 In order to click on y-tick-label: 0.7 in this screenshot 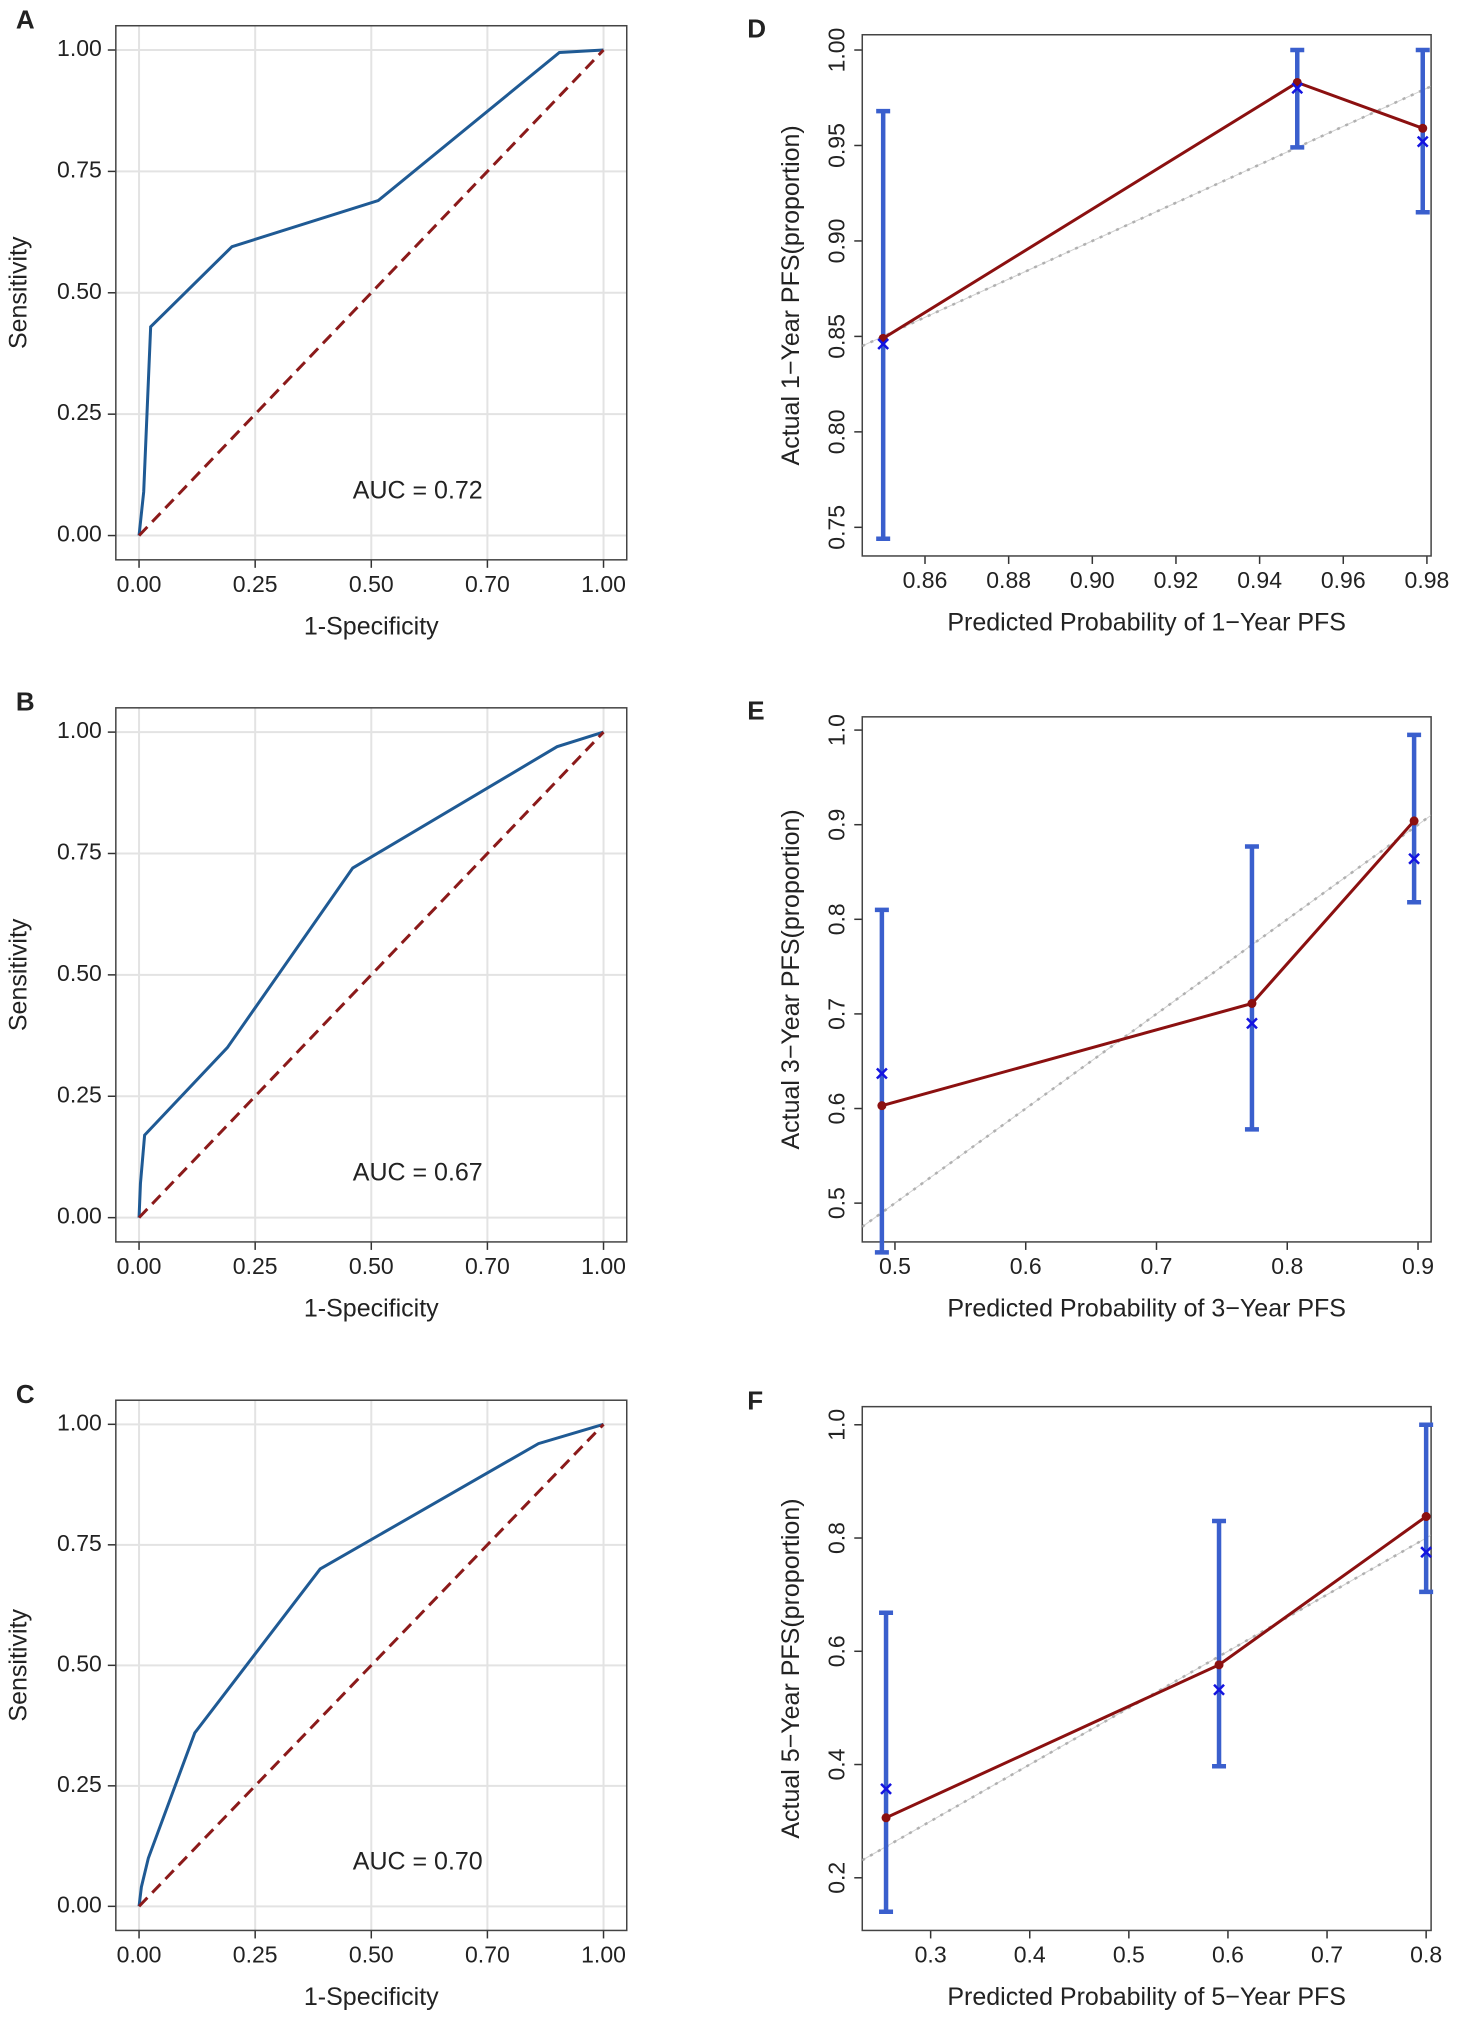, I will do `click(836, 1014)`.